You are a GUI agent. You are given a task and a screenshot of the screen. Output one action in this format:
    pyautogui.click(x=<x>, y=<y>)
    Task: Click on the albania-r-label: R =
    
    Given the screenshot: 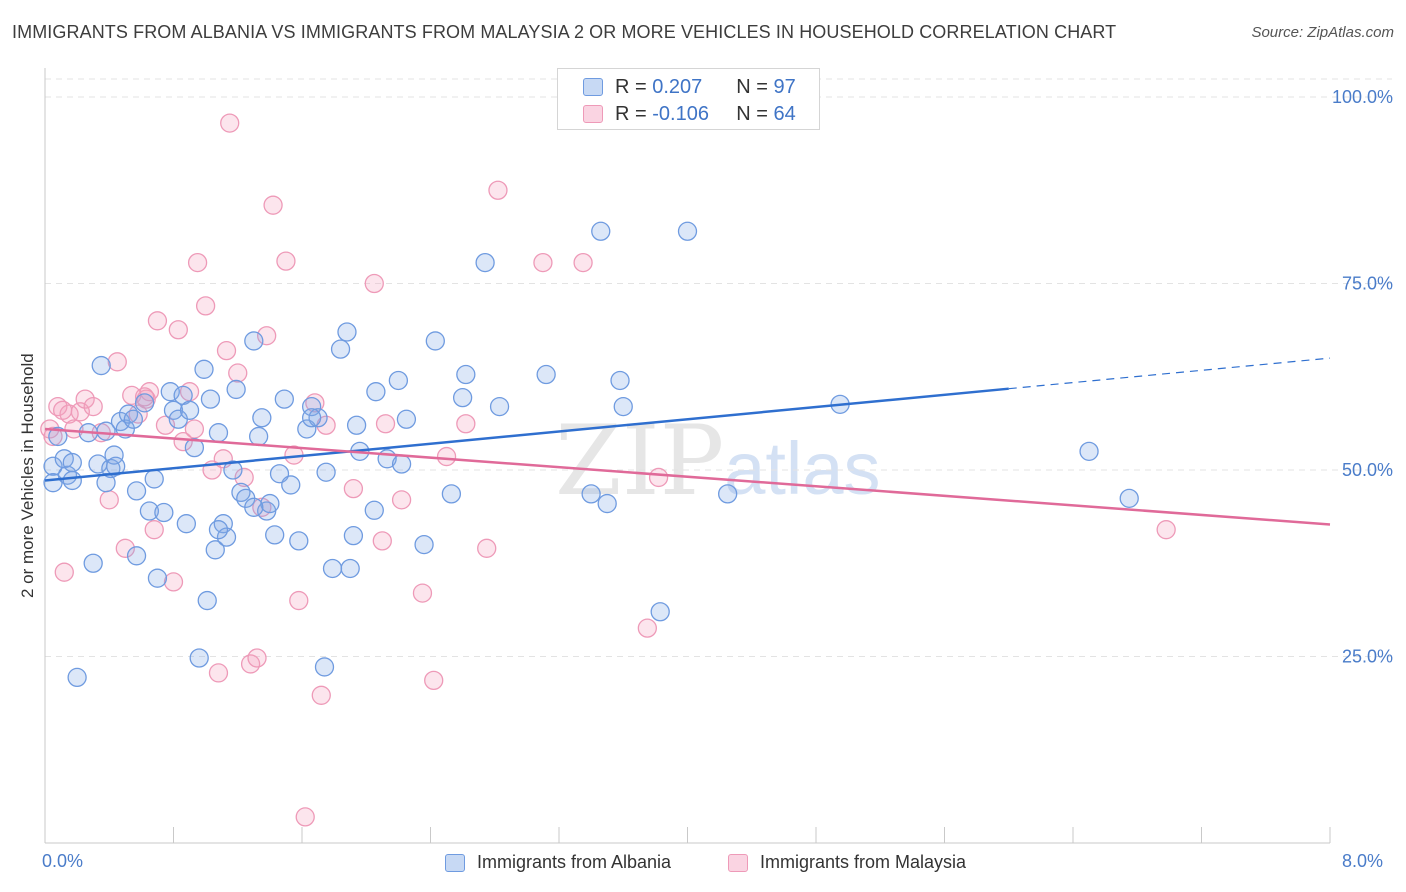 What is the action you would take?
    pyautogui.click(x=631, y=86)
    